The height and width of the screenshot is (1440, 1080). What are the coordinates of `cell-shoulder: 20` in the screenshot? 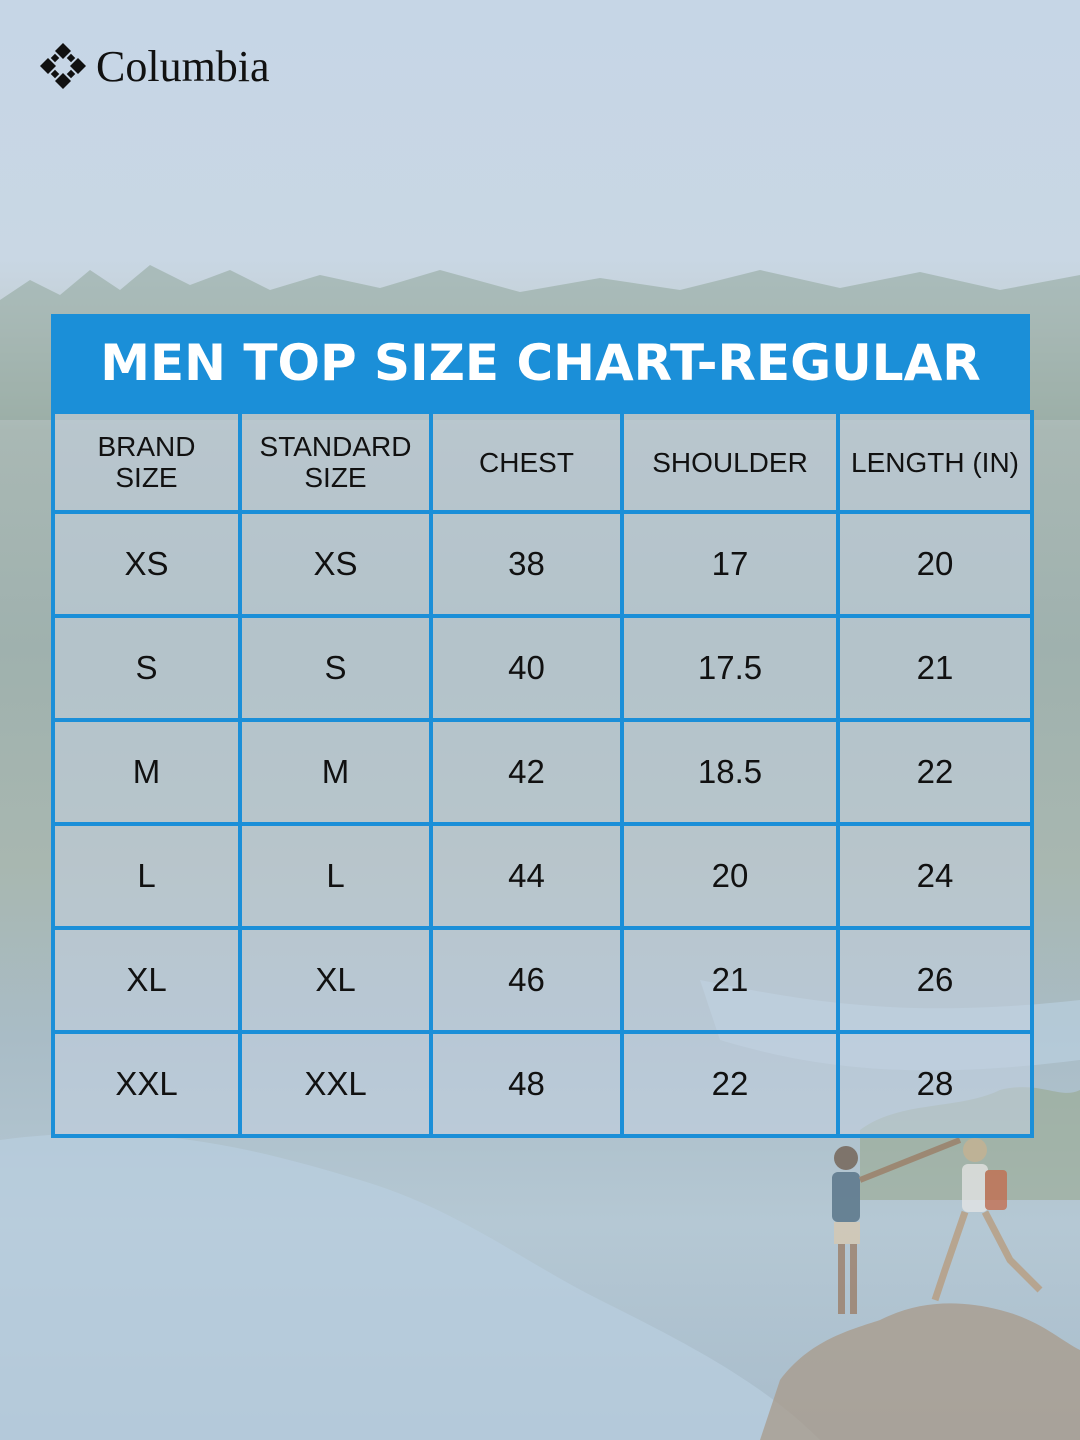 It's located at (730, 876).